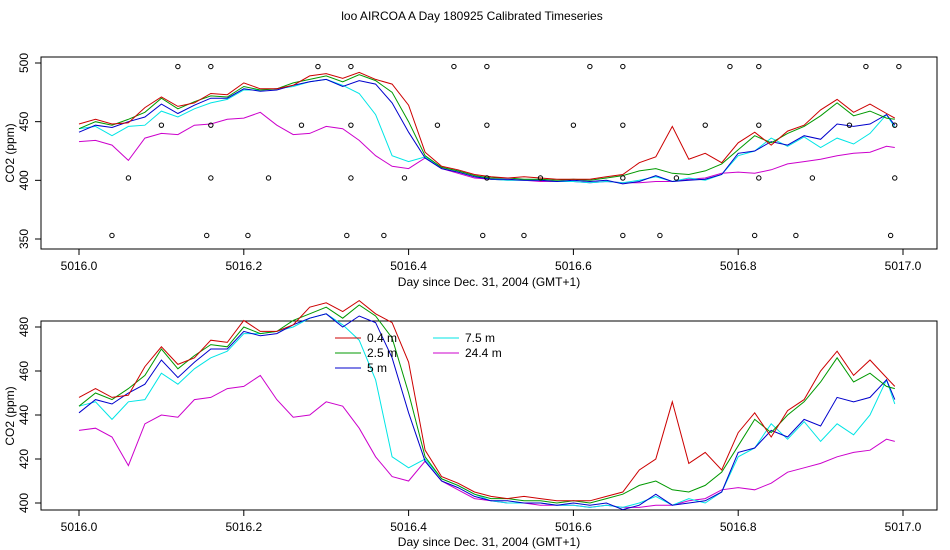 This screenshot has width=950, height=550. Describe the element at coordinates (79, 527) in the screenshot. I see `x-tick-label-bottom: 5016.0` at that location.